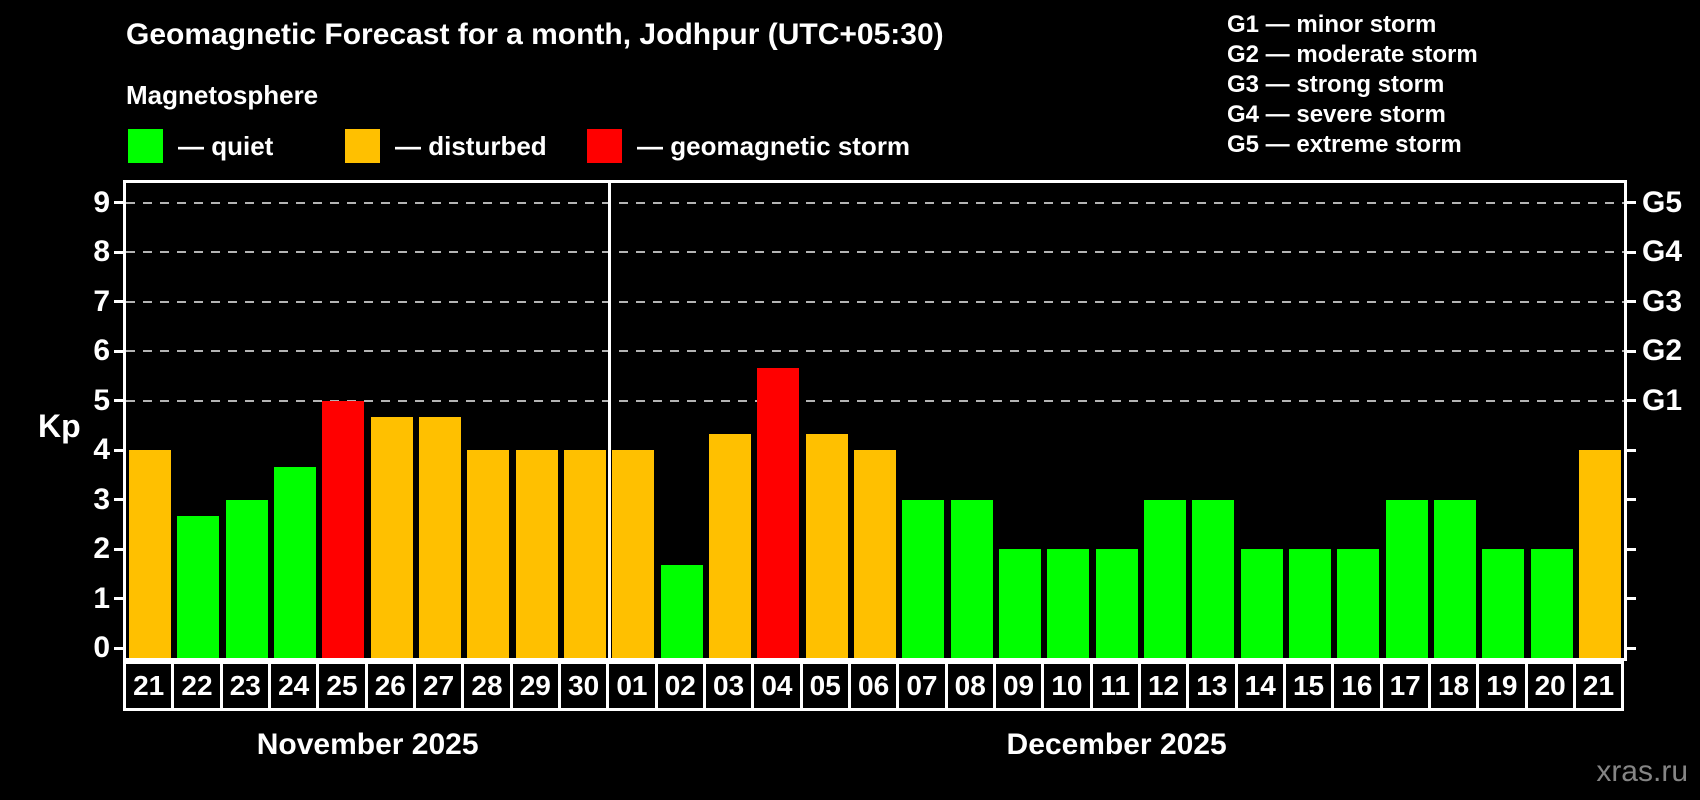  What do you see at coordinates (438, 686) in the screenshot?
I see `date-cell: 27` at bounding box center [438, 686].